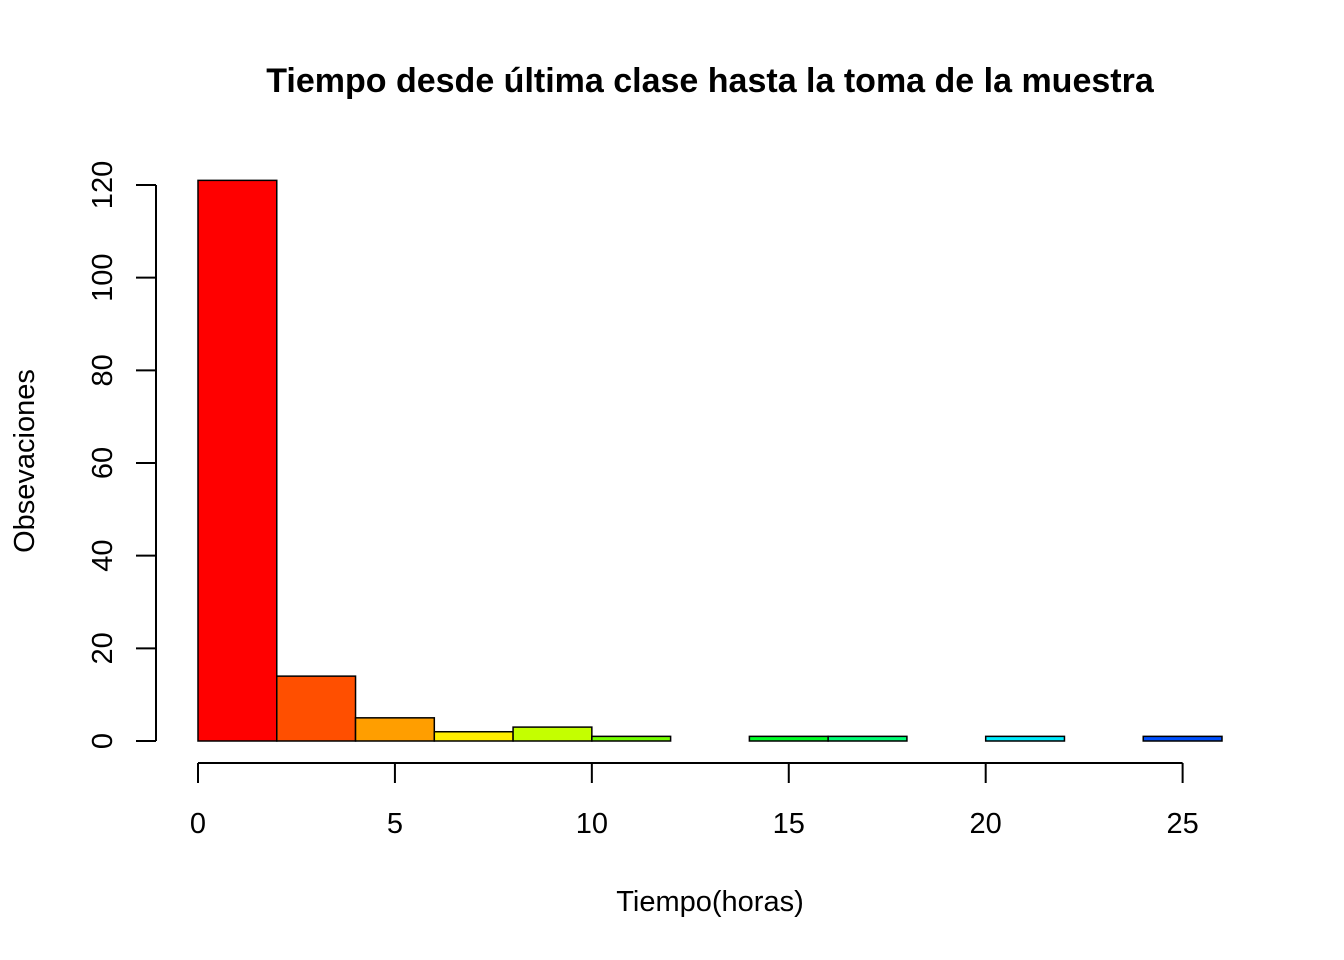 Image resolution: width=1344 pixels, height=960 pixels. I want to click on y-tick-label-20: 20, so click(103, 648).